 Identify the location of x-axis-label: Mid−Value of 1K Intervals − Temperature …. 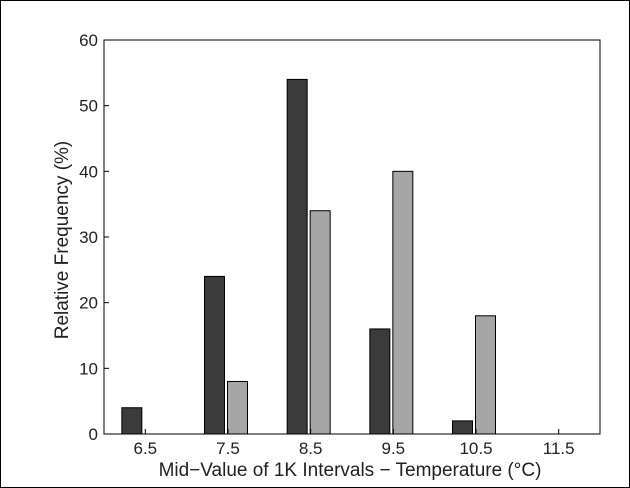
(350, 470).